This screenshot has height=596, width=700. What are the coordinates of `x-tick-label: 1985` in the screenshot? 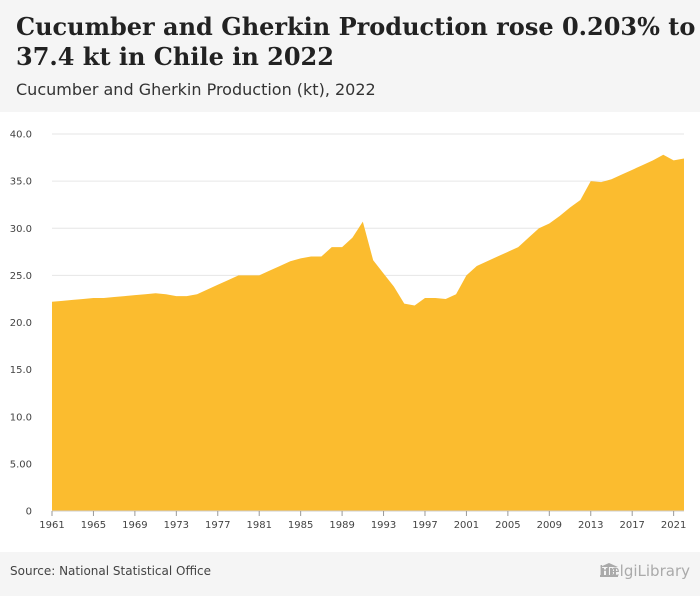 It's located at (300, 525).